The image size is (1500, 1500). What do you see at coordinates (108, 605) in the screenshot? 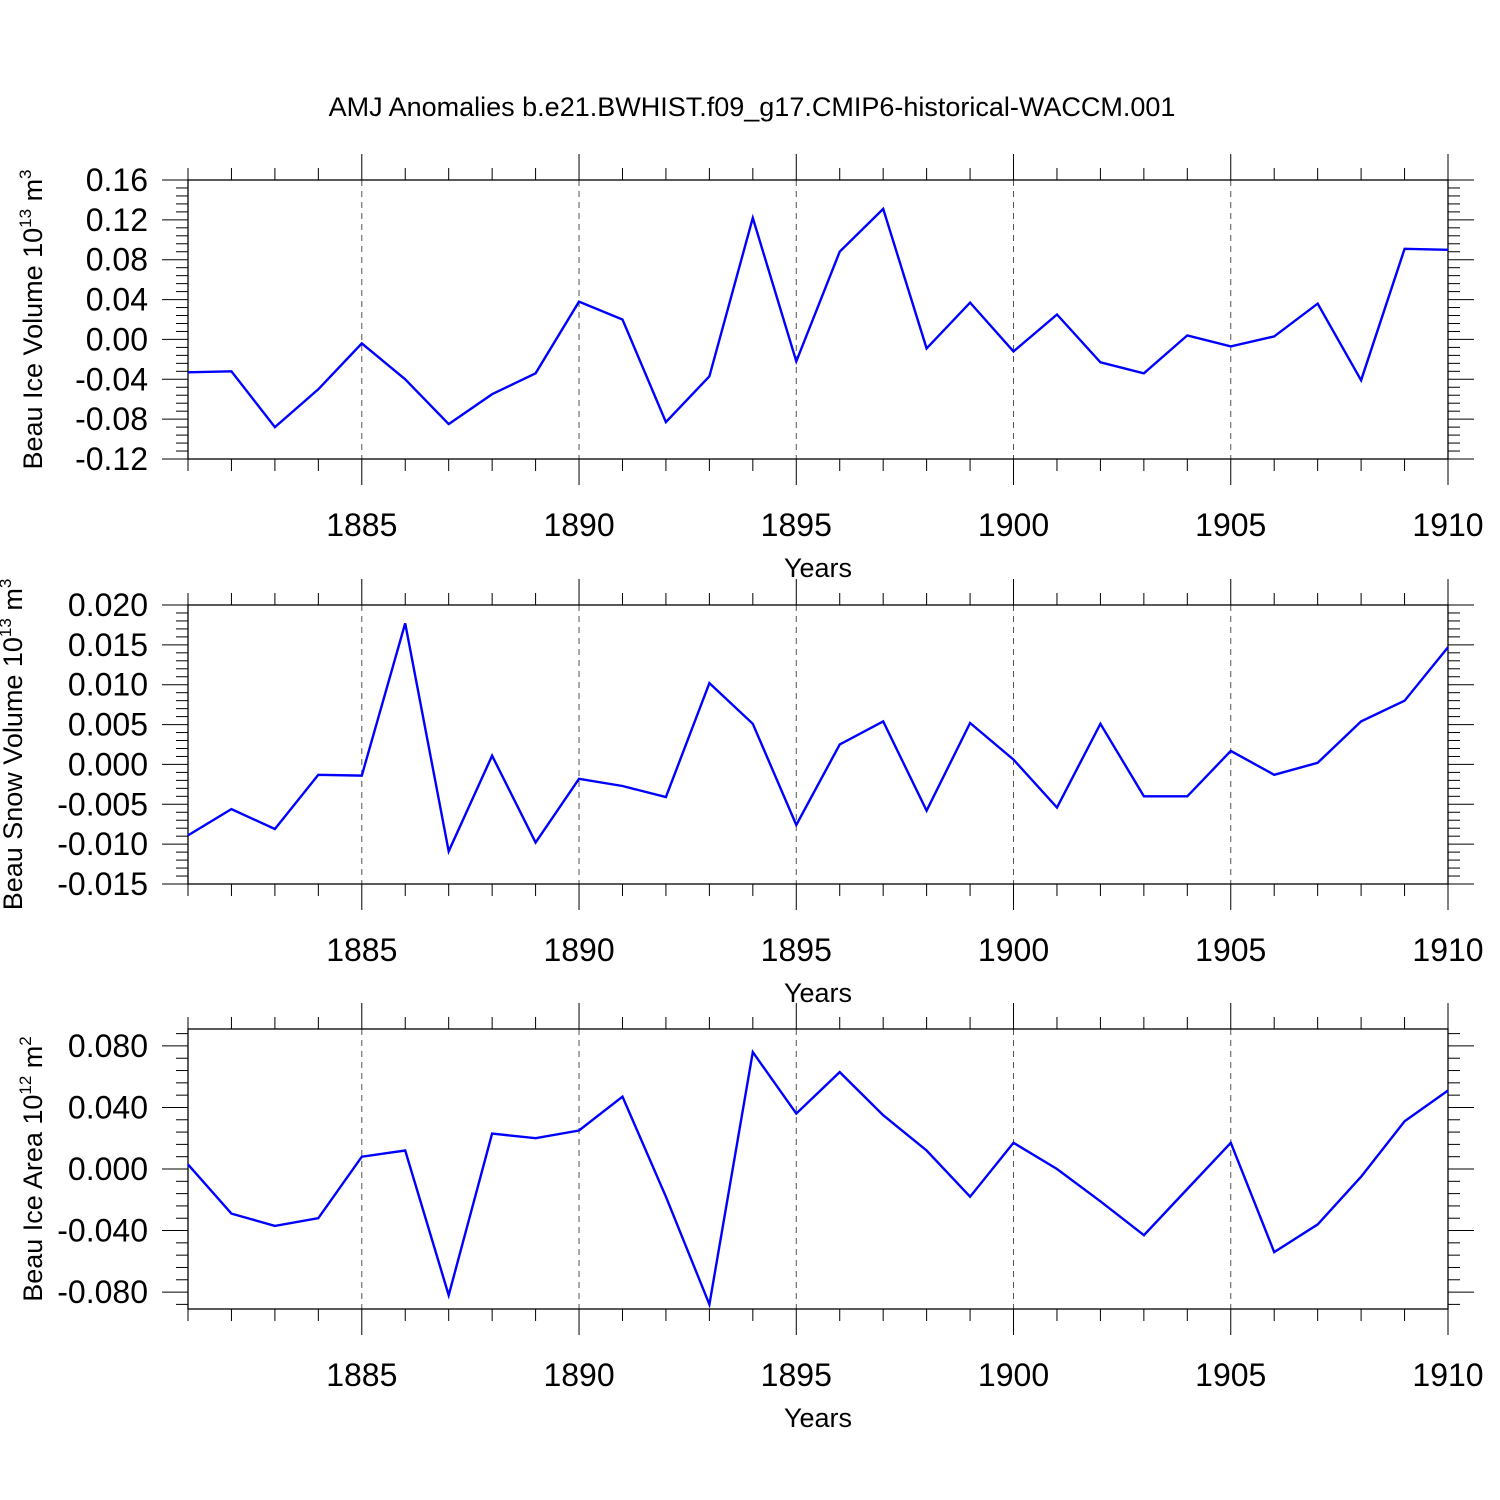
I see `y-tick-label: 0.020` at bounding box center [108, 605].